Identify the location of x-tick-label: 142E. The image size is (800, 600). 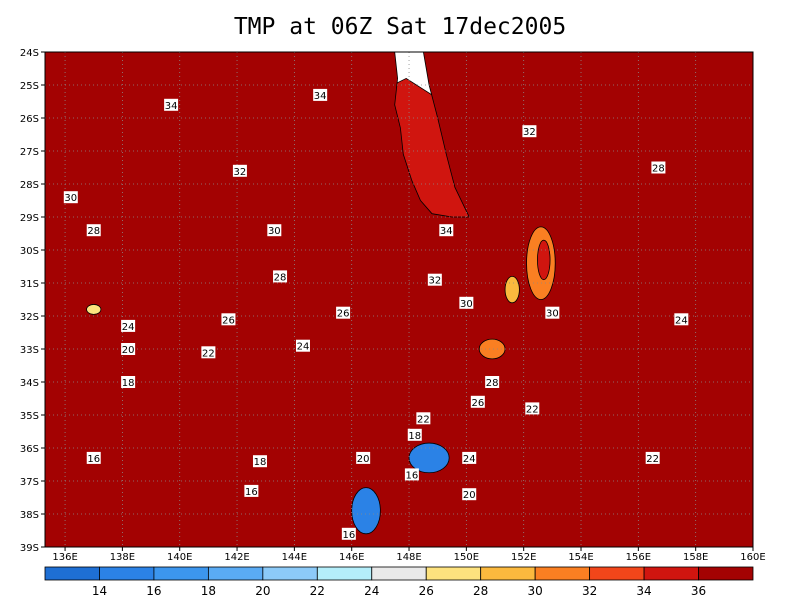
(236, 557).